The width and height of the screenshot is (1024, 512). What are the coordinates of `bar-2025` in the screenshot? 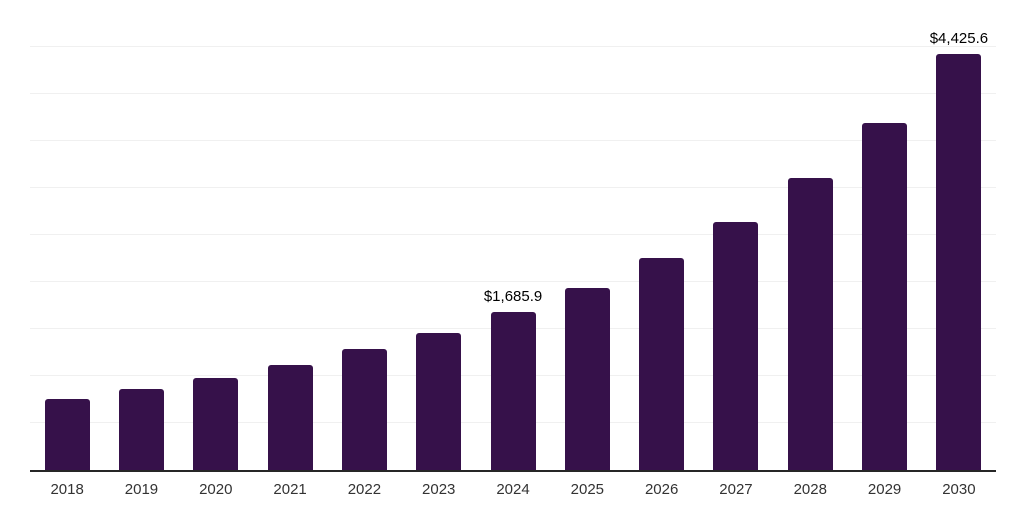 It's located at (587, 379).